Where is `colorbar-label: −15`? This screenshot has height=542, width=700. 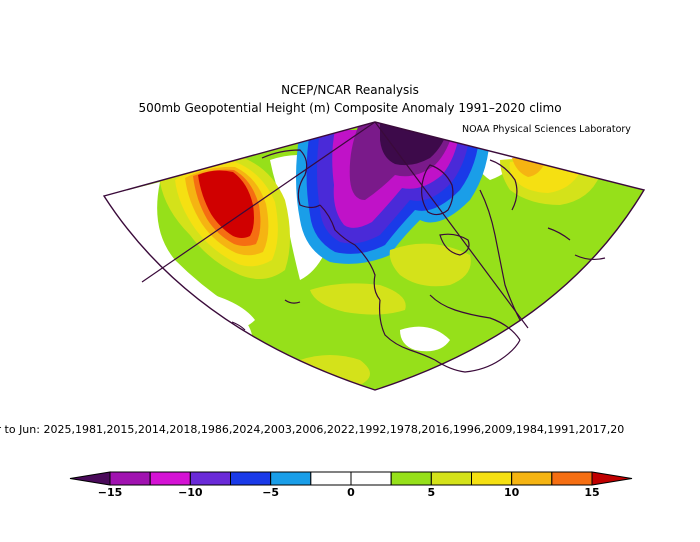 colorbar-label: −15 is located at coordinates (110, 492).